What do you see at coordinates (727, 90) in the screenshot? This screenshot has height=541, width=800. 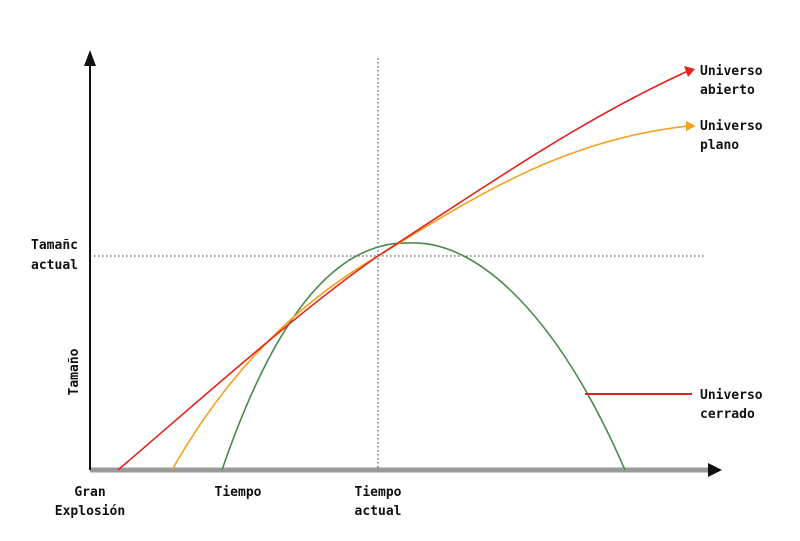 I see `open-universe-label-line2: abierto` at bounding box center [727, 90].